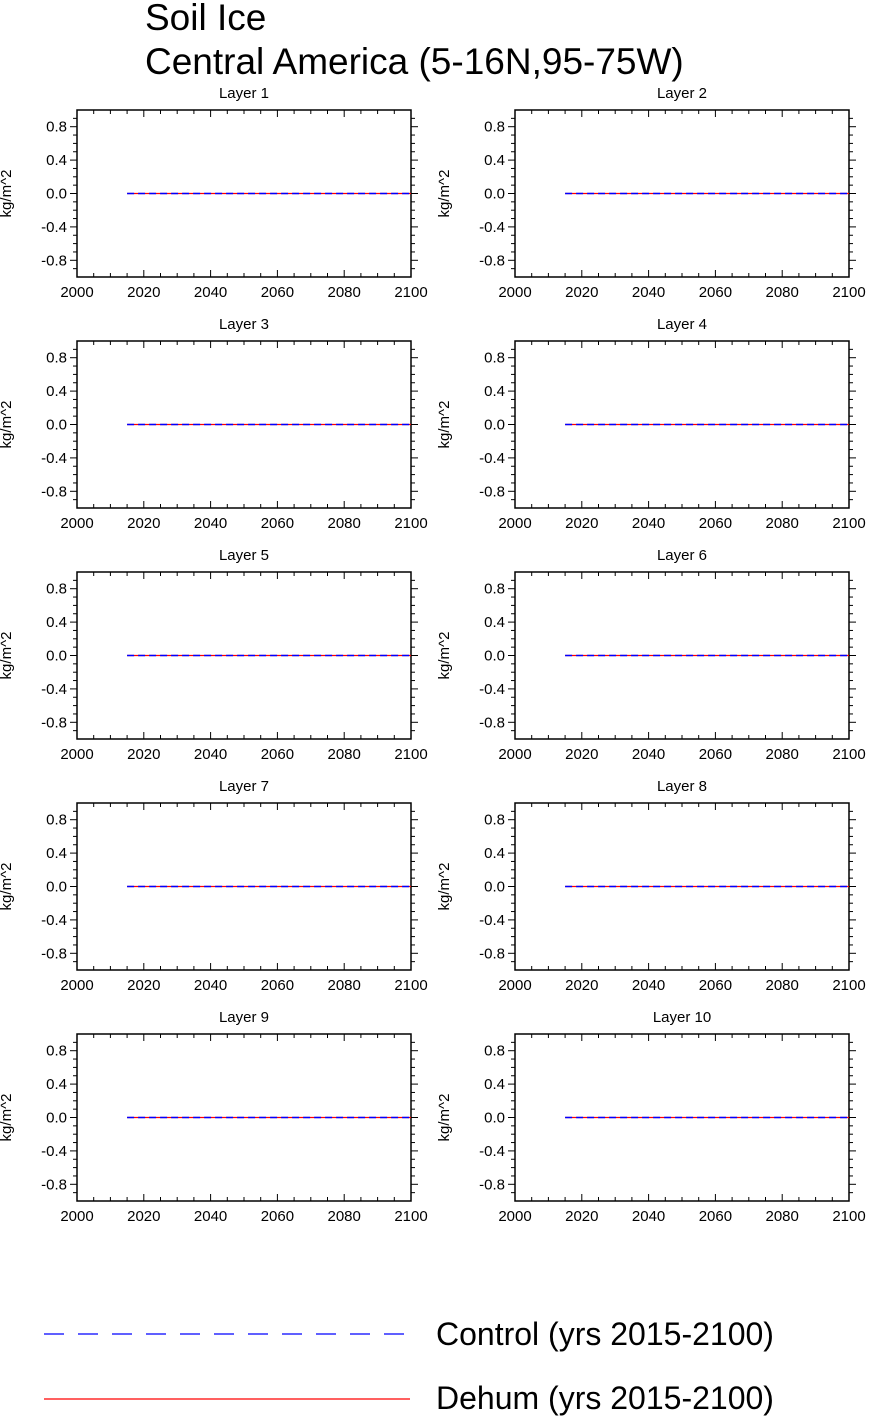 This screenshot has height=1418, width=870. I want to click on panel-title: Layer 9, so click(244, 1017).